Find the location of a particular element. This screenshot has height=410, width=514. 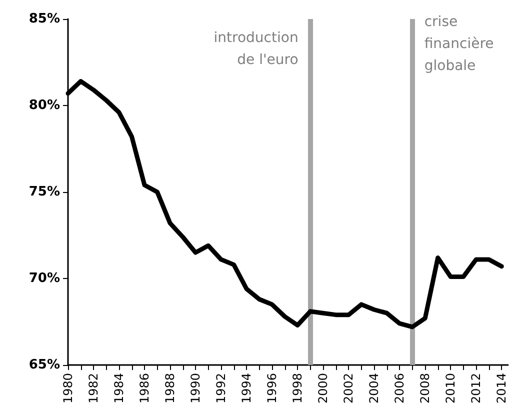

x-tick-label: 2014 is located at coordinates (501, 388).